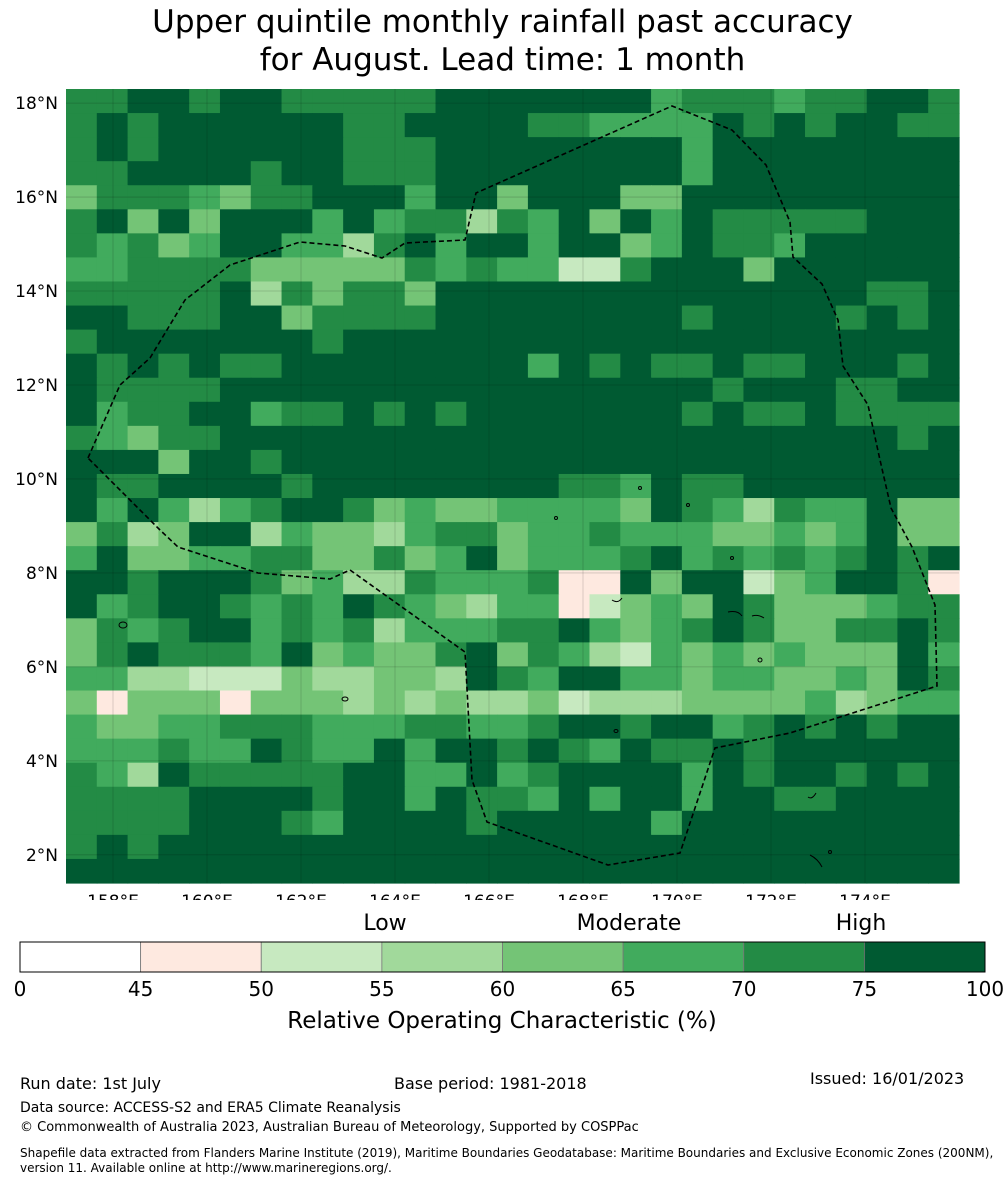 This screenshot has width=1005, height=1185. Describe the element at coordinates (36, 480) in the screenshot. I see `latitude-labels: 18°N 16°N 14°N 12°N 10°N 8°N 6°N 4°N 2°N` at that location.